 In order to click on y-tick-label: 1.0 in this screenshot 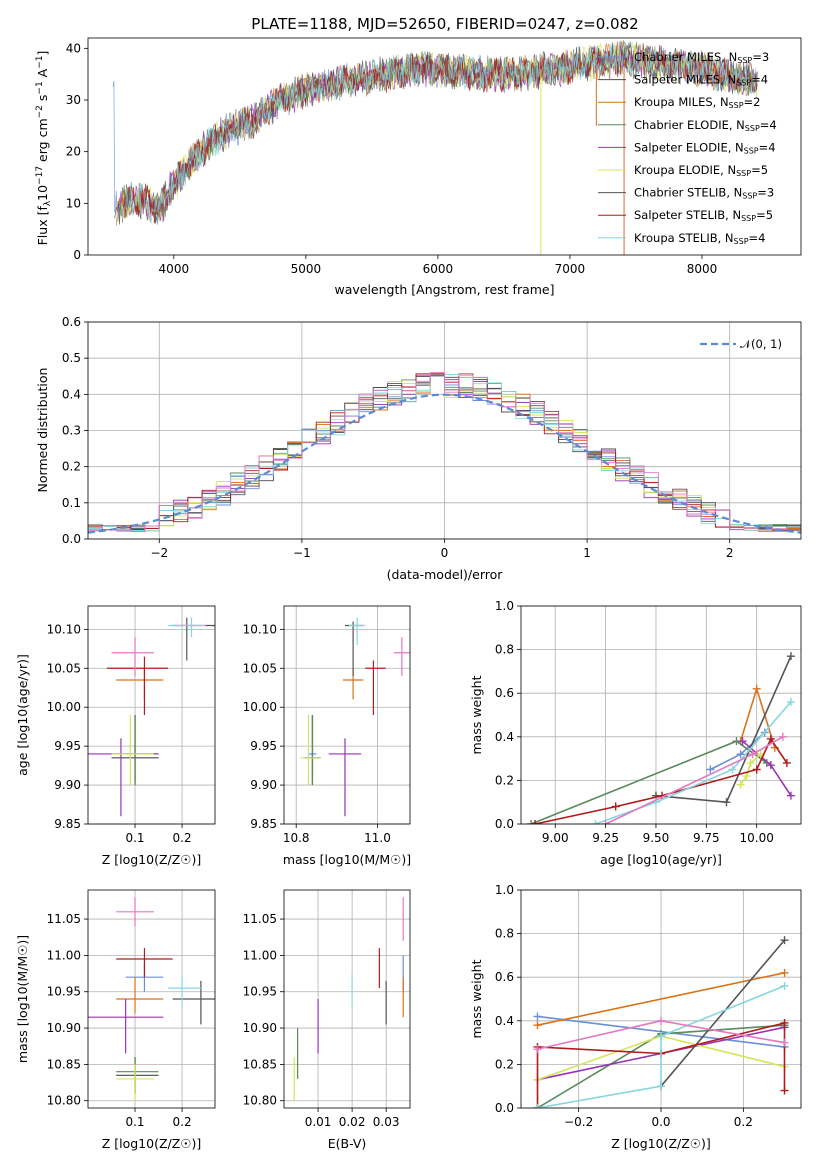, I will do `click(504, 606)`.